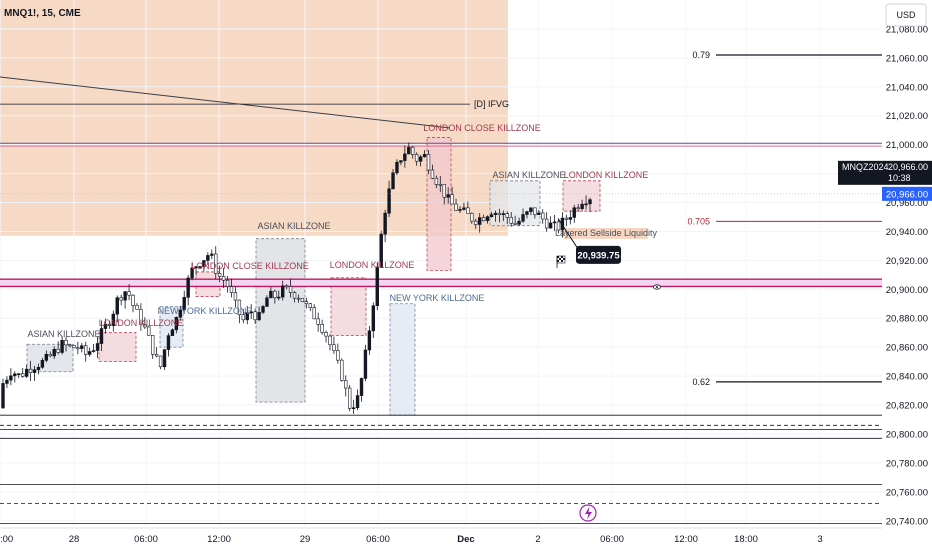 This screenshot has height=555, width=932. I want to click on checkered-flag-icon, so click(561, 261).